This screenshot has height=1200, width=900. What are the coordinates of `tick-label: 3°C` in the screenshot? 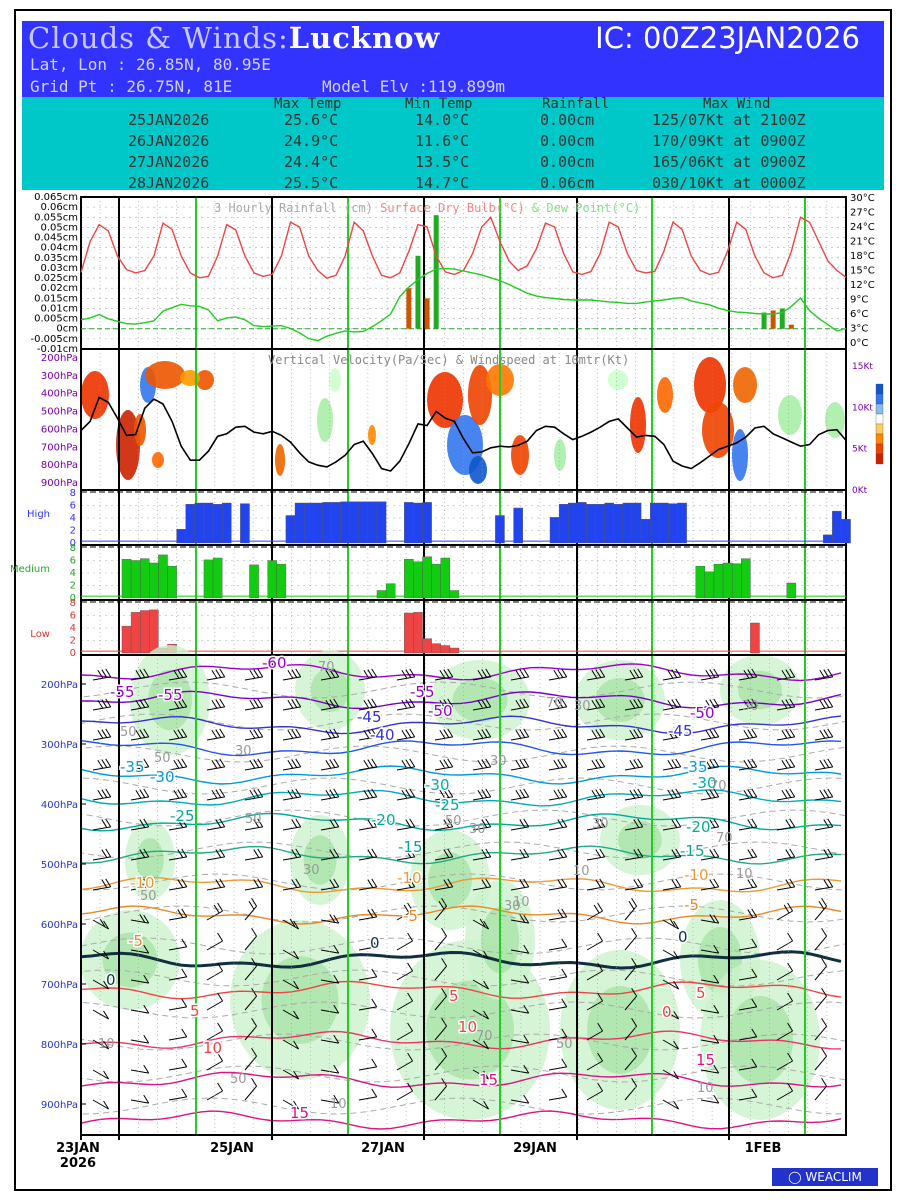 It's located at (859, 329).